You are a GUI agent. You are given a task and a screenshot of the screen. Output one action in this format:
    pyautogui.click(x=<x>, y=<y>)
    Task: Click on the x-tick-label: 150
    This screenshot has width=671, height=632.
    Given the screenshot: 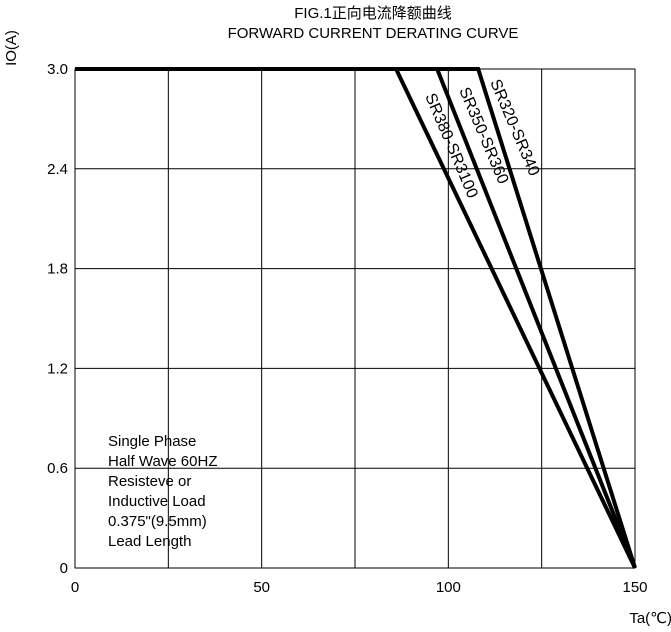 What is the action you would take?
    pyautogui.click(x=634, y=587)
    